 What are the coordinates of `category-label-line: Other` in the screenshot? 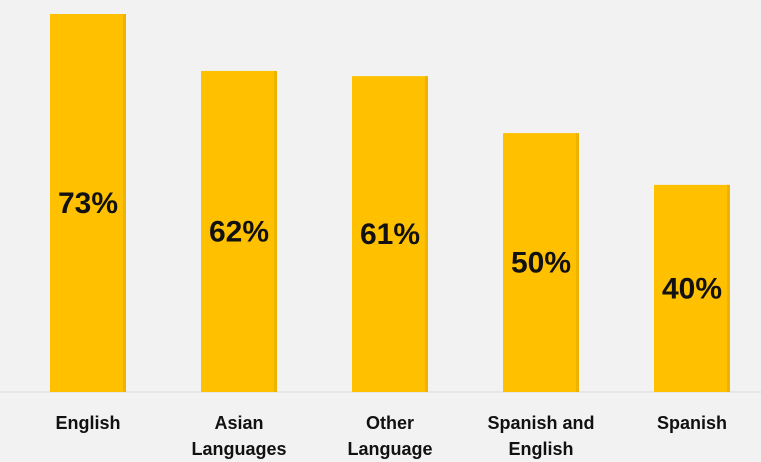 It's located at (390, 423).